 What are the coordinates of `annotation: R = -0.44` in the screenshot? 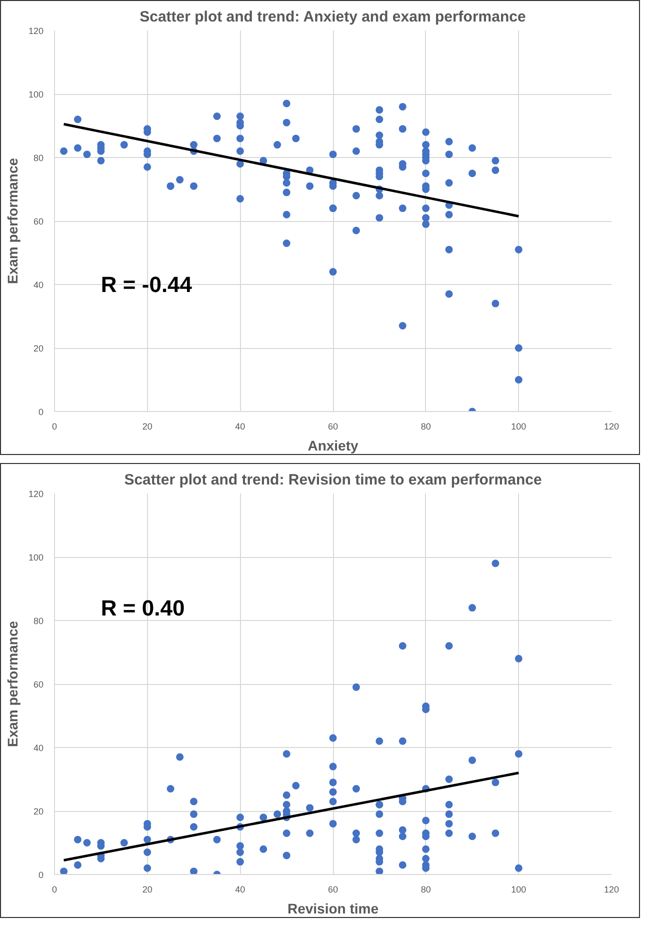 It's located at (146, 285).